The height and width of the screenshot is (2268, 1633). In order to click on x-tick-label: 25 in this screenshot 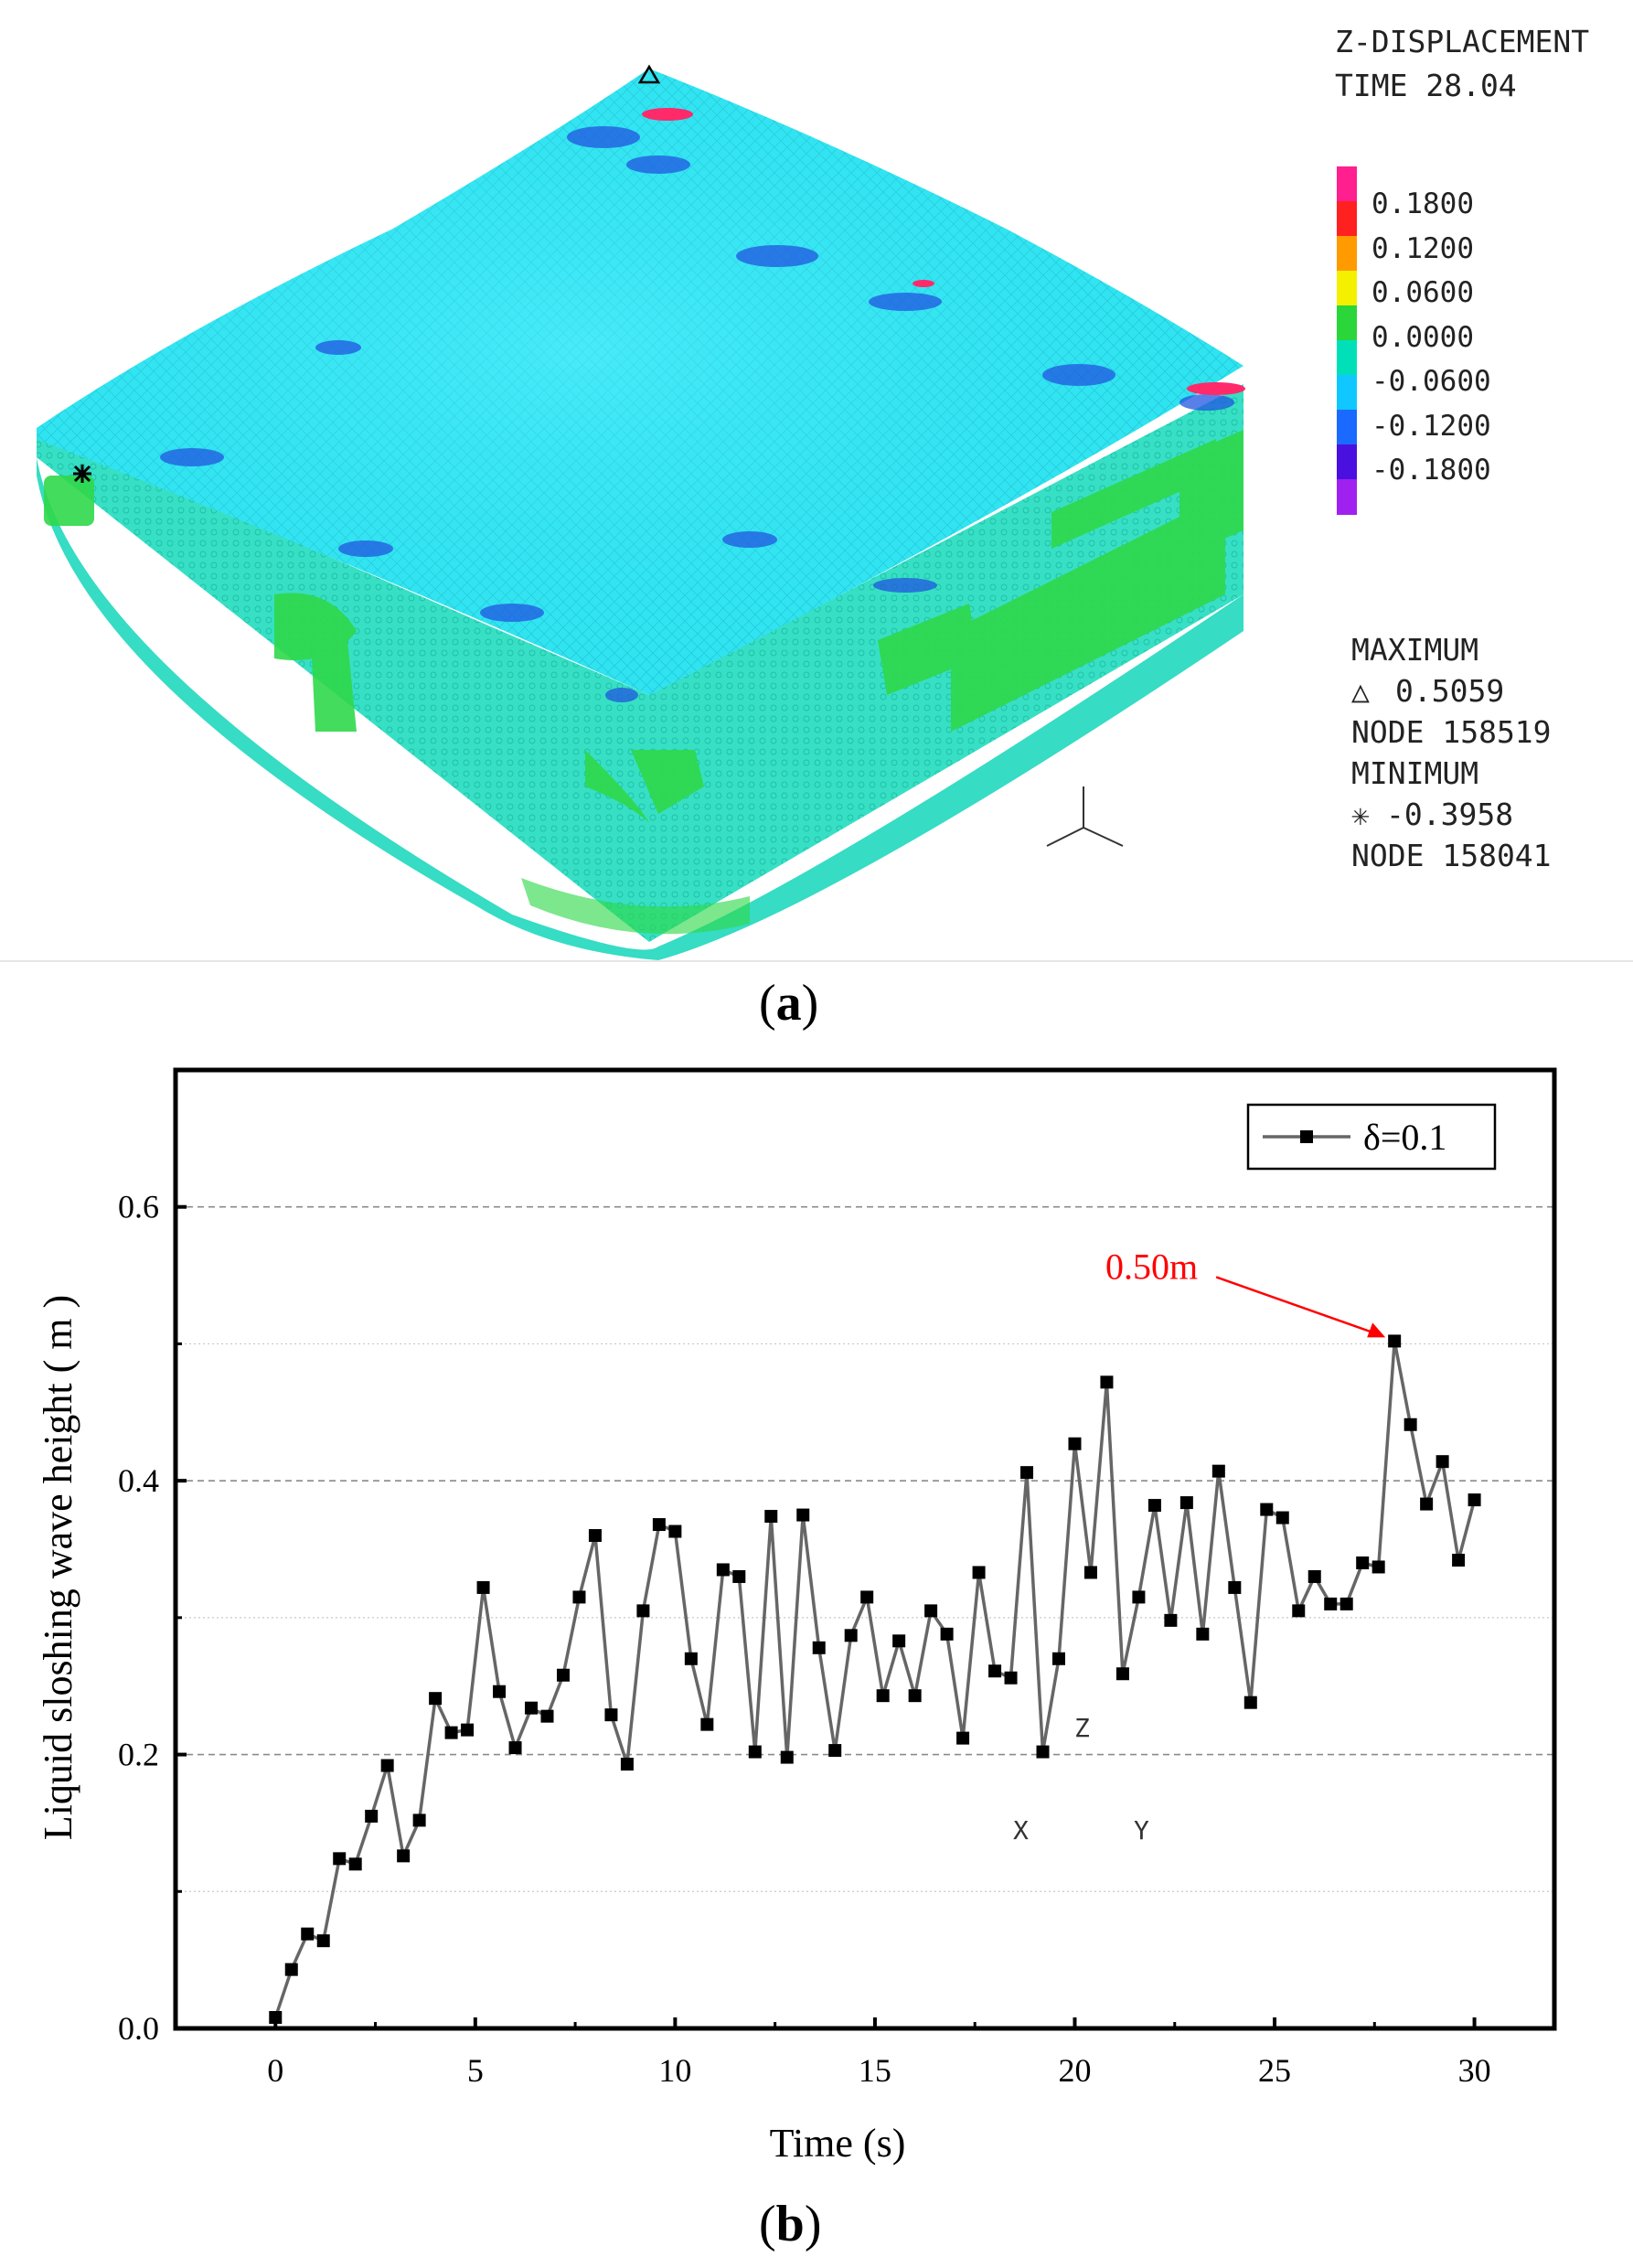, I will do `click(1274, 2070)`.